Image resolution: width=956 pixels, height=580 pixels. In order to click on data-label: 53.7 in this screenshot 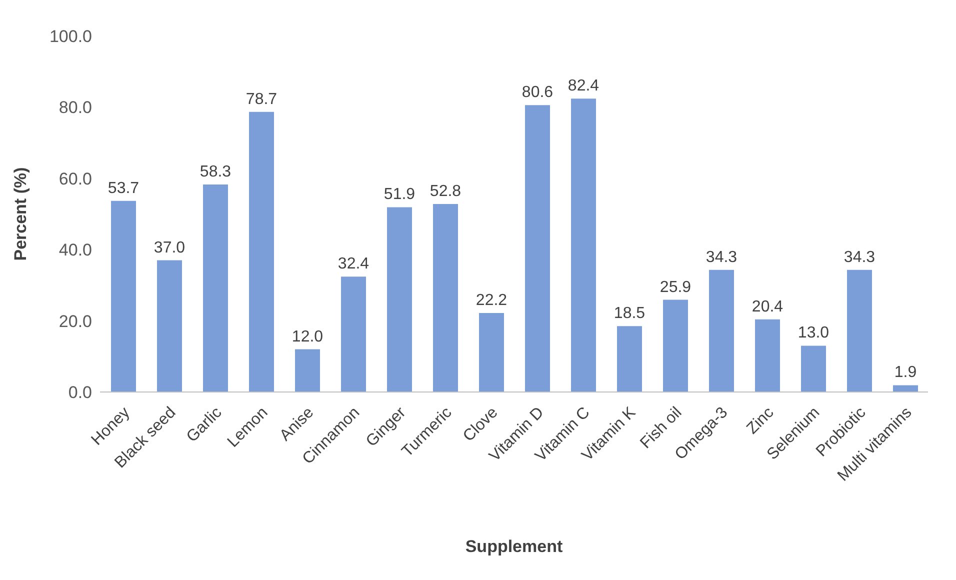, I will do `click(124, 188)`.